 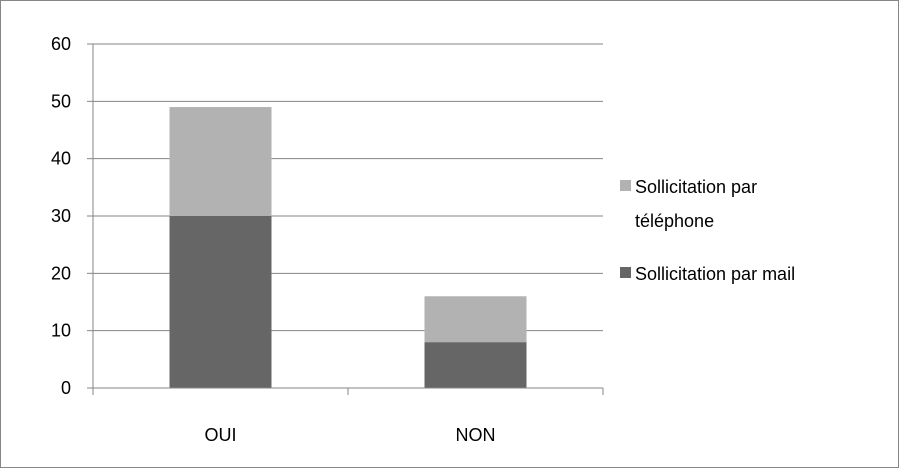 I want to click on y-tick-label: 0, so click(x=66, y=388).